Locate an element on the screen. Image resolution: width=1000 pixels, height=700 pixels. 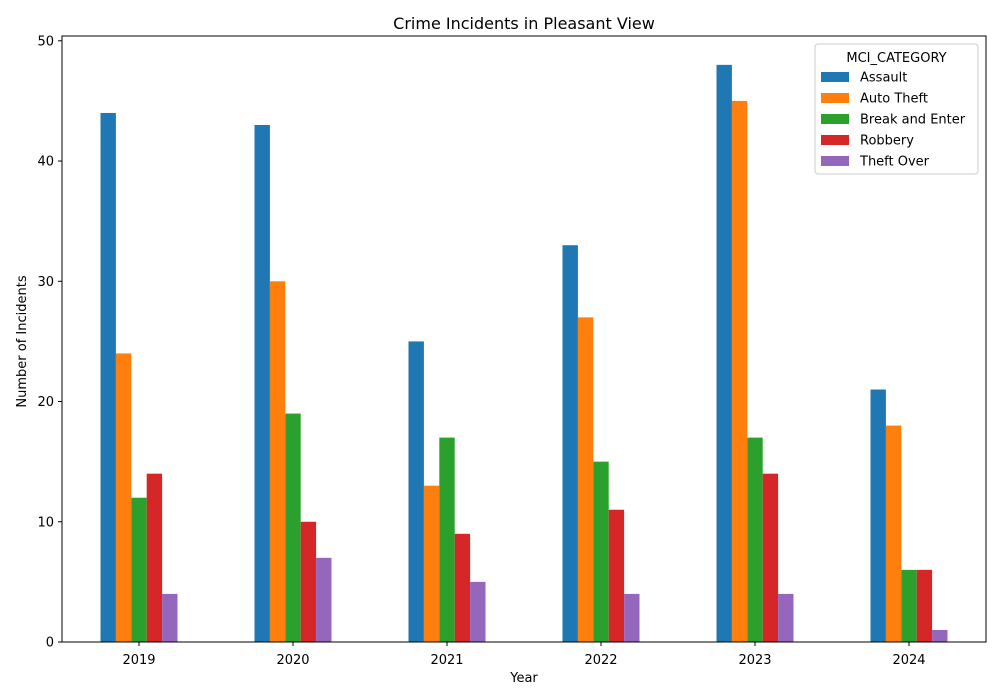
y-tick-label: 0 is located at coordinates (50, 643).